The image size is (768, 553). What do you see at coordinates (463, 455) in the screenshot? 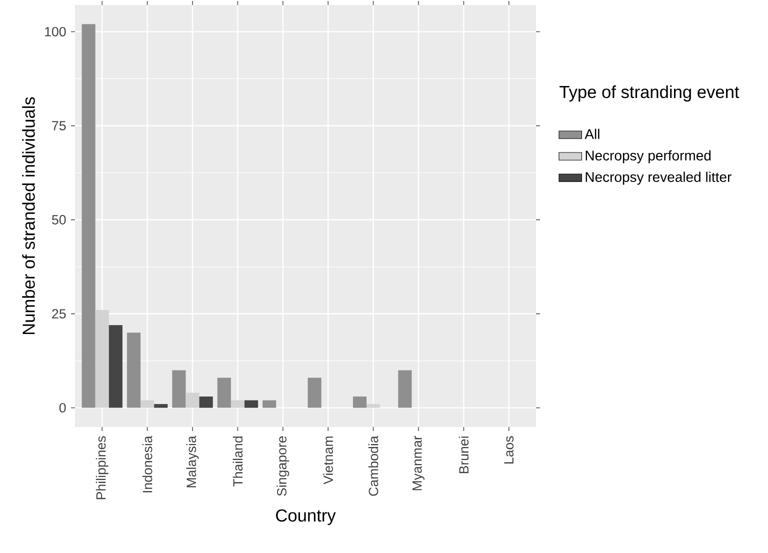
I see `x-tick-label: Brunei` at bounding box center [463, 455].